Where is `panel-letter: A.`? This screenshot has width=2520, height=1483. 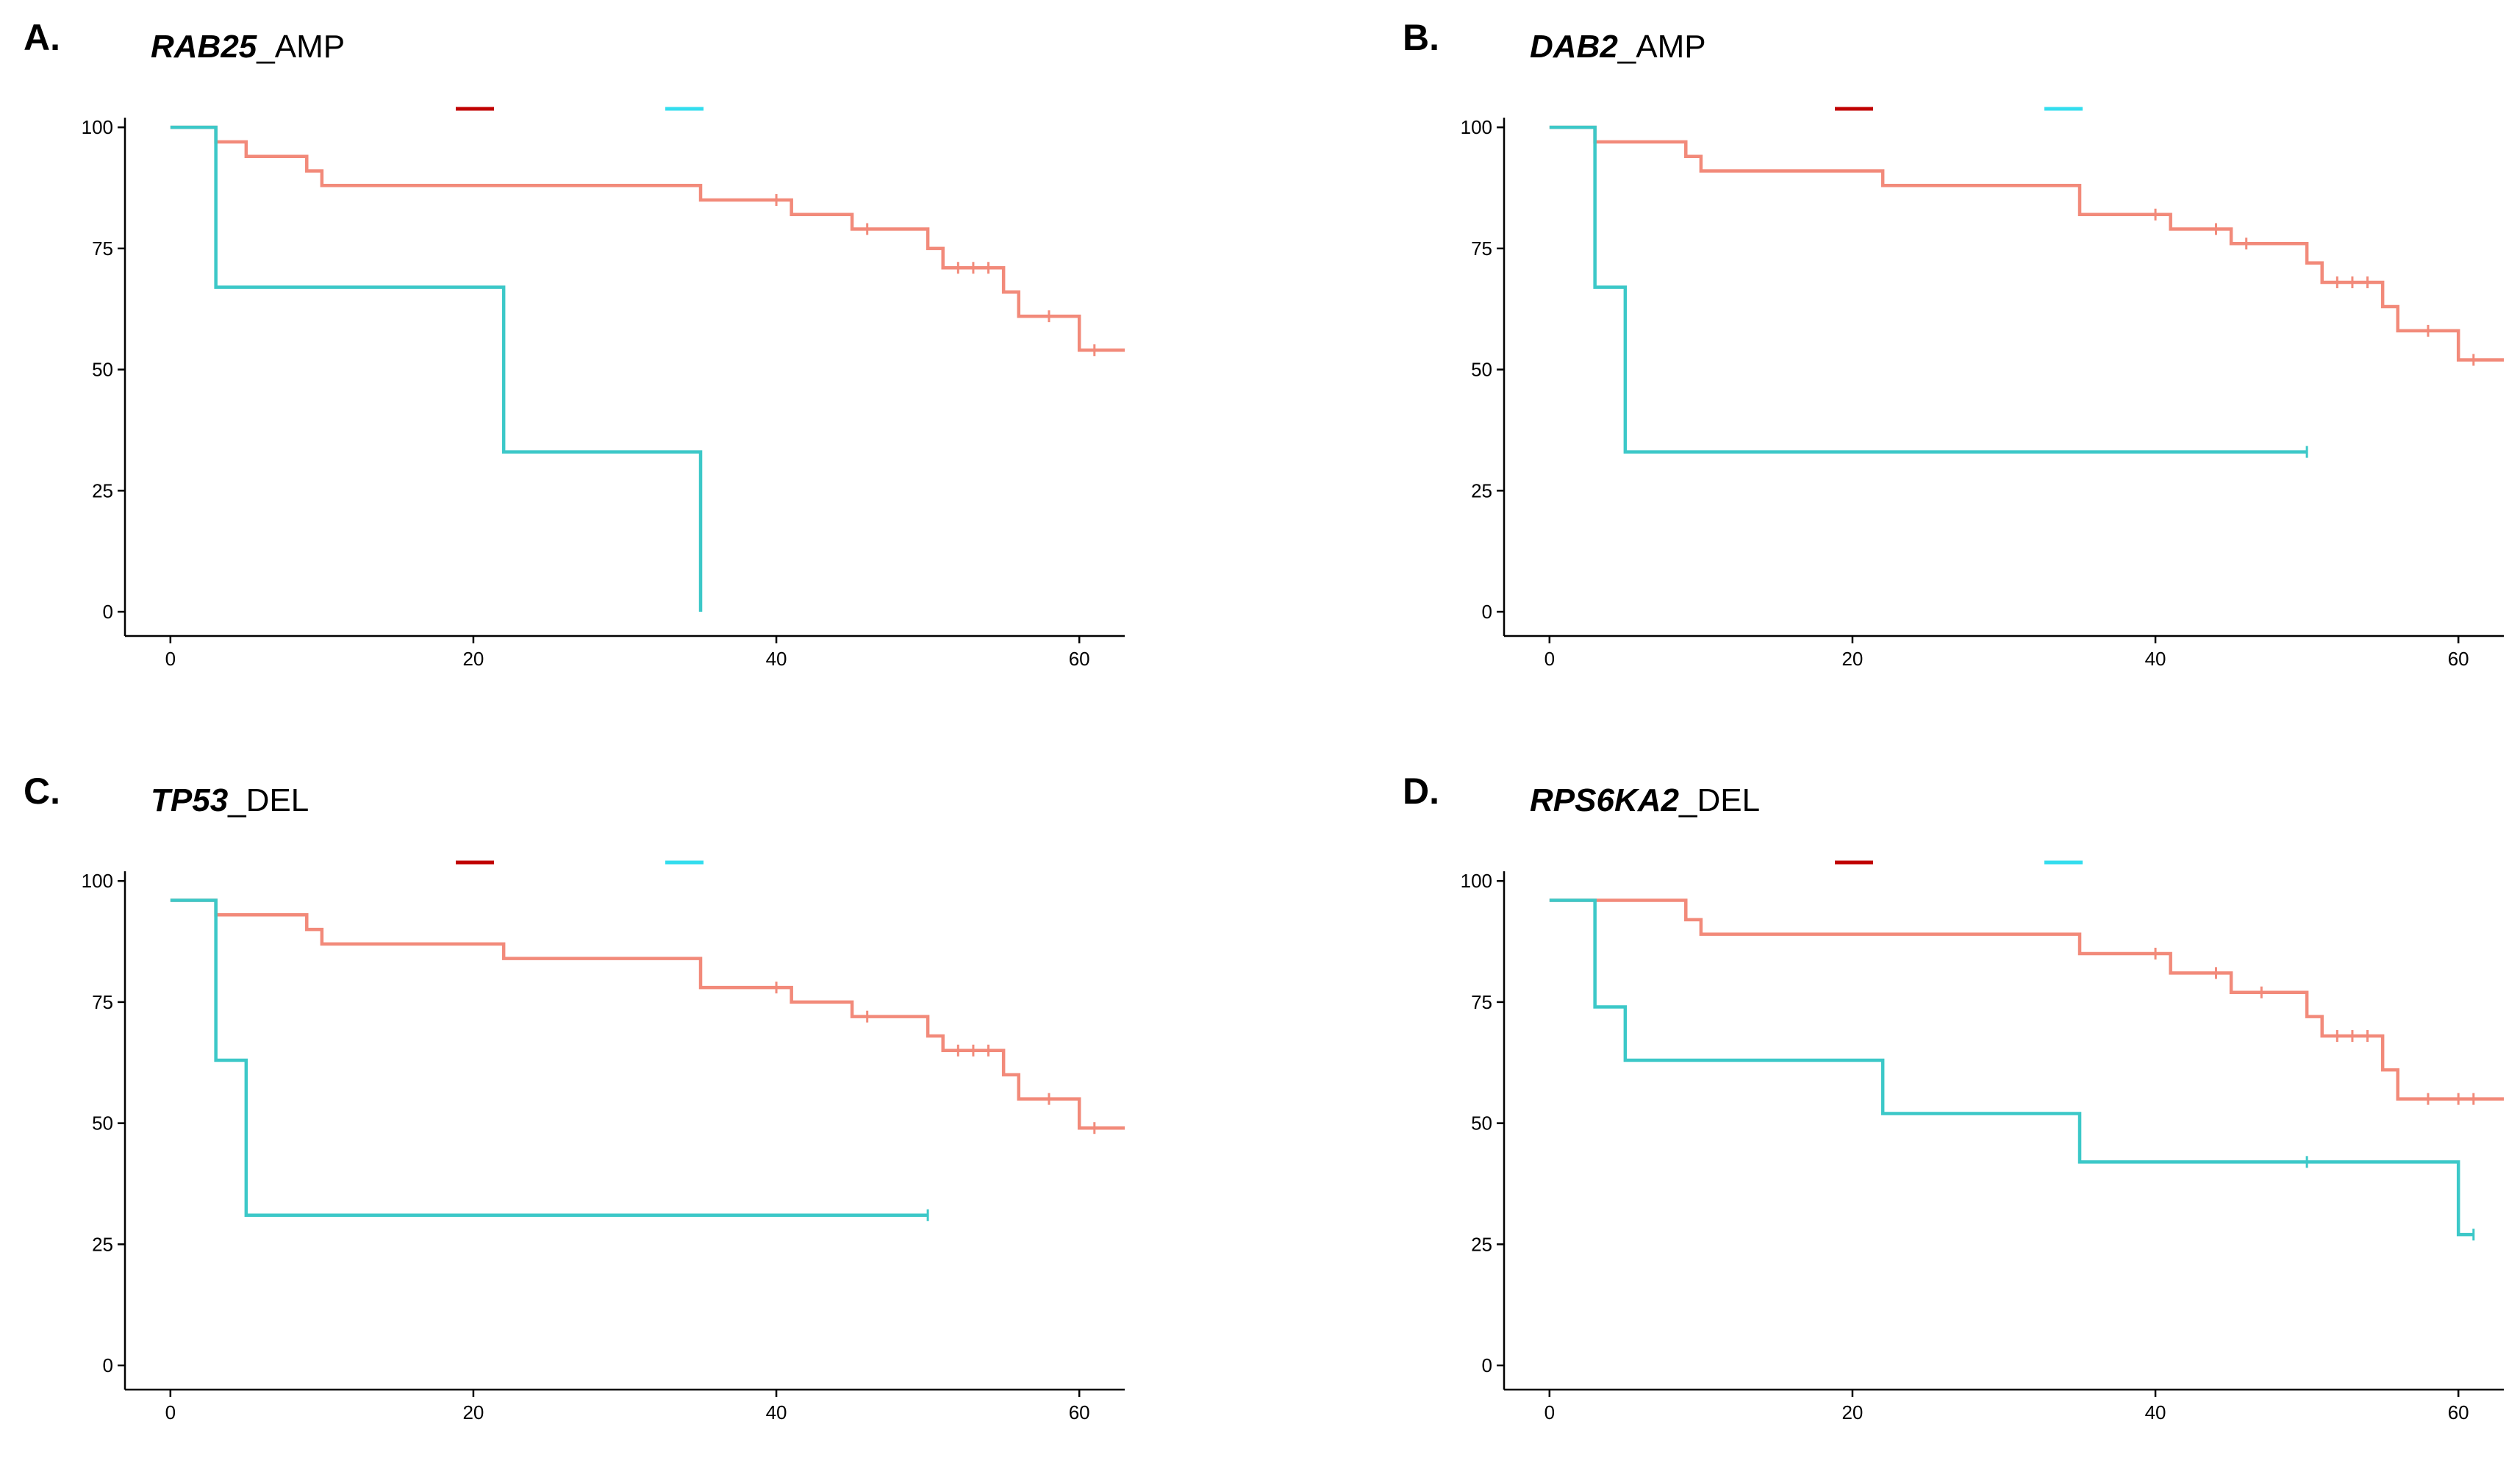 panel-letter: A. is located at coordinates (42, 37).